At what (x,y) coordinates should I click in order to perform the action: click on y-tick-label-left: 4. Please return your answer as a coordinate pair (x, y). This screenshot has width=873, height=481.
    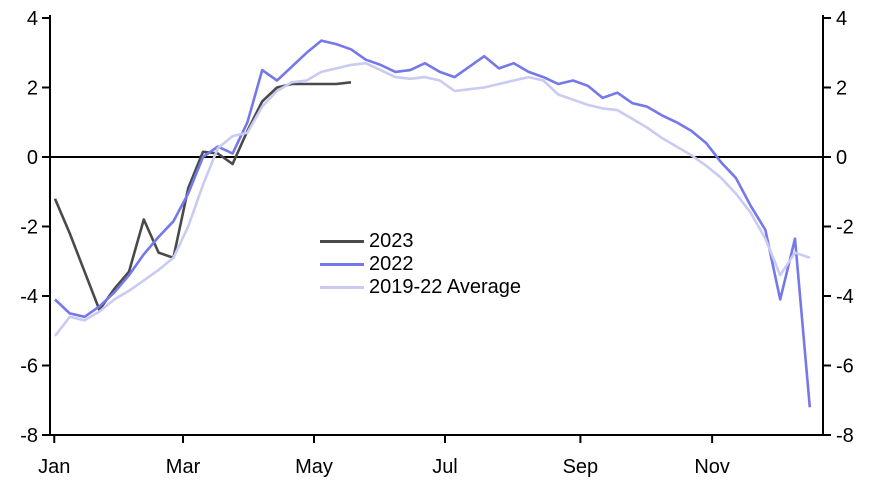
    Looking at the image, I should click on (32, 19).